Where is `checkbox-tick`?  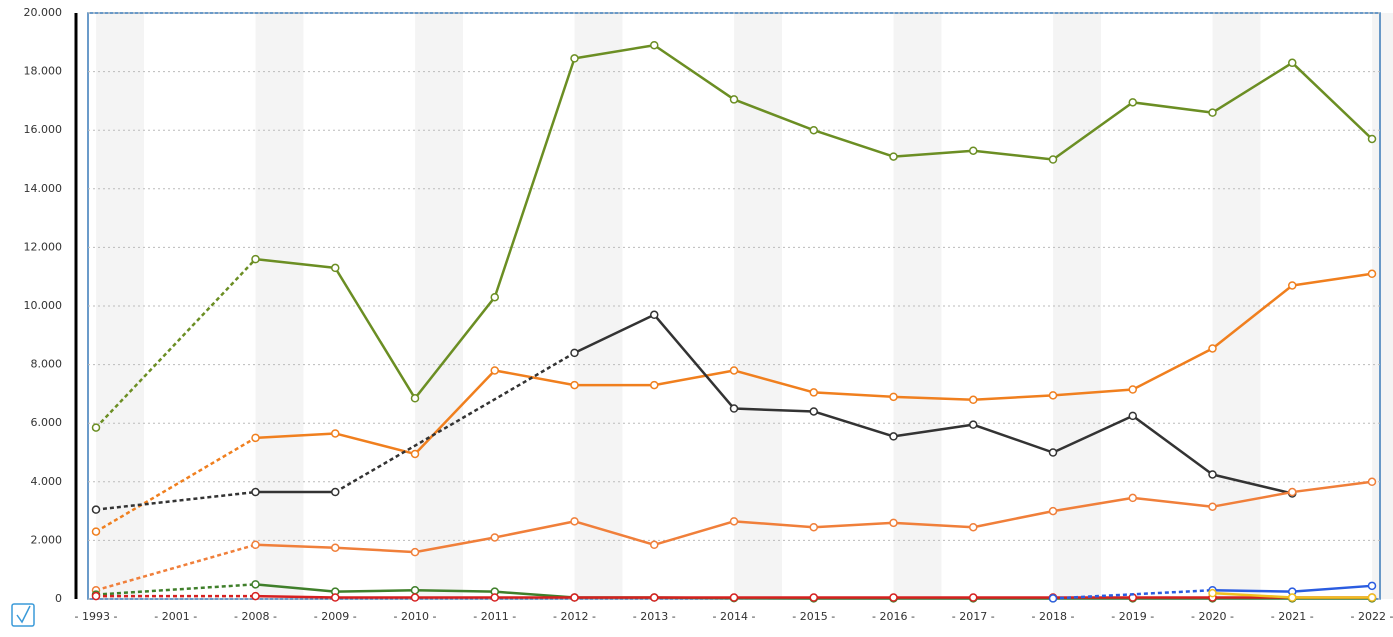 checkbox-tick is located at coordinates (23, 614).